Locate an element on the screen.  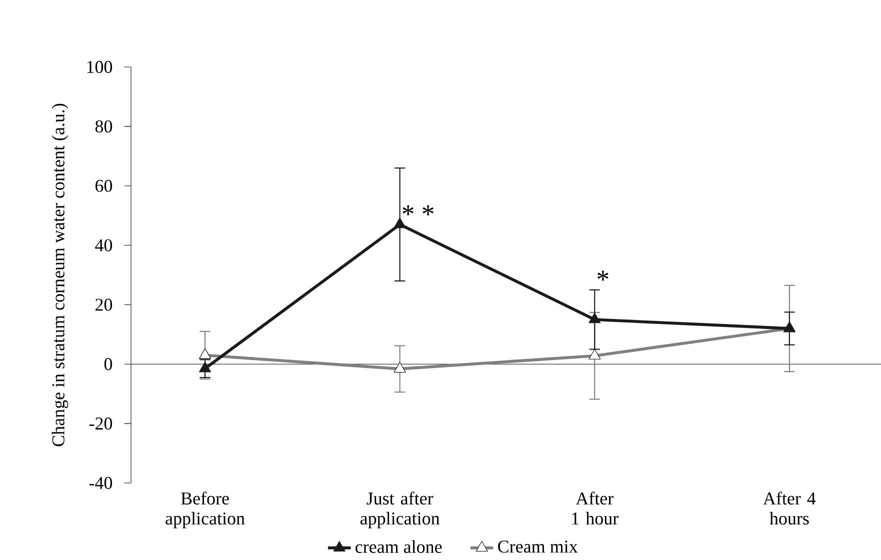
x-tick-label: Before application is located at coordinates (205, 510).